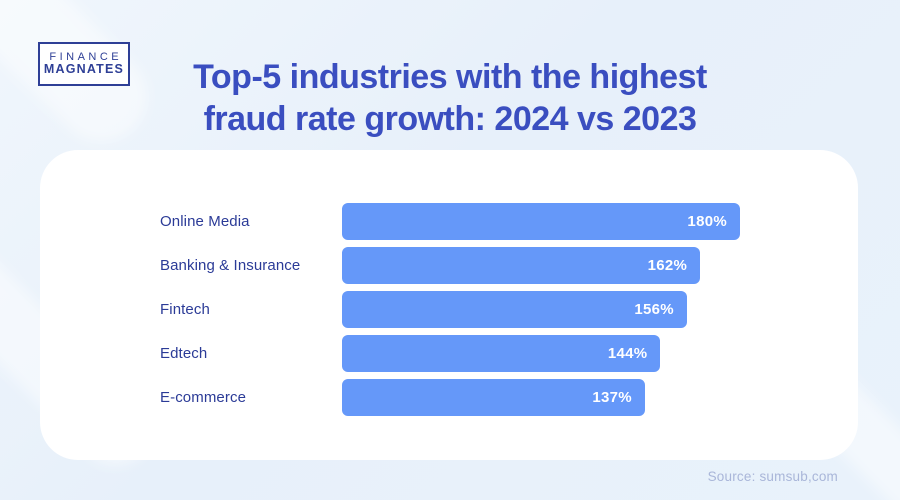 This screenshot has width=900, height=500. What do you see at coordinates (612, 397) in the screenshot?
I see `bar-value-label: 137%` at bounding box center [612, 397].